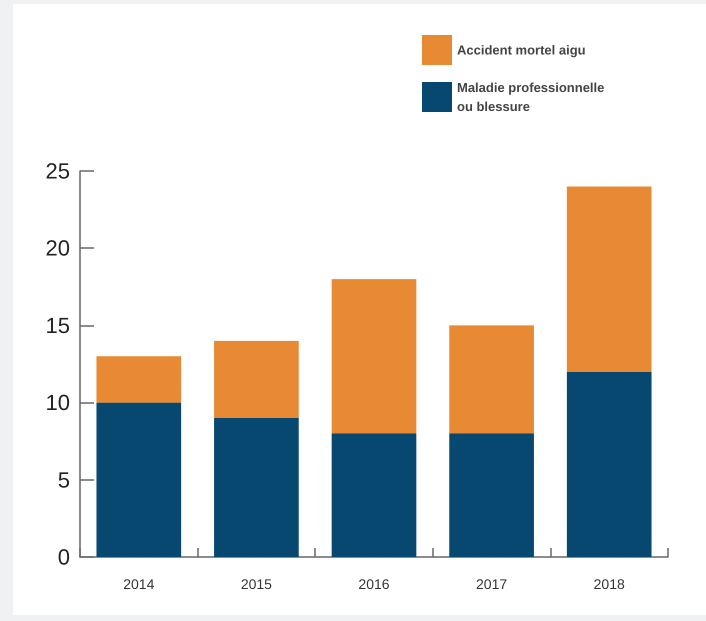 The image size is (706, 621). Describe the element at coordinates (609, 584) in the screenshot. I see `x-tick-label: 2018` at that location.